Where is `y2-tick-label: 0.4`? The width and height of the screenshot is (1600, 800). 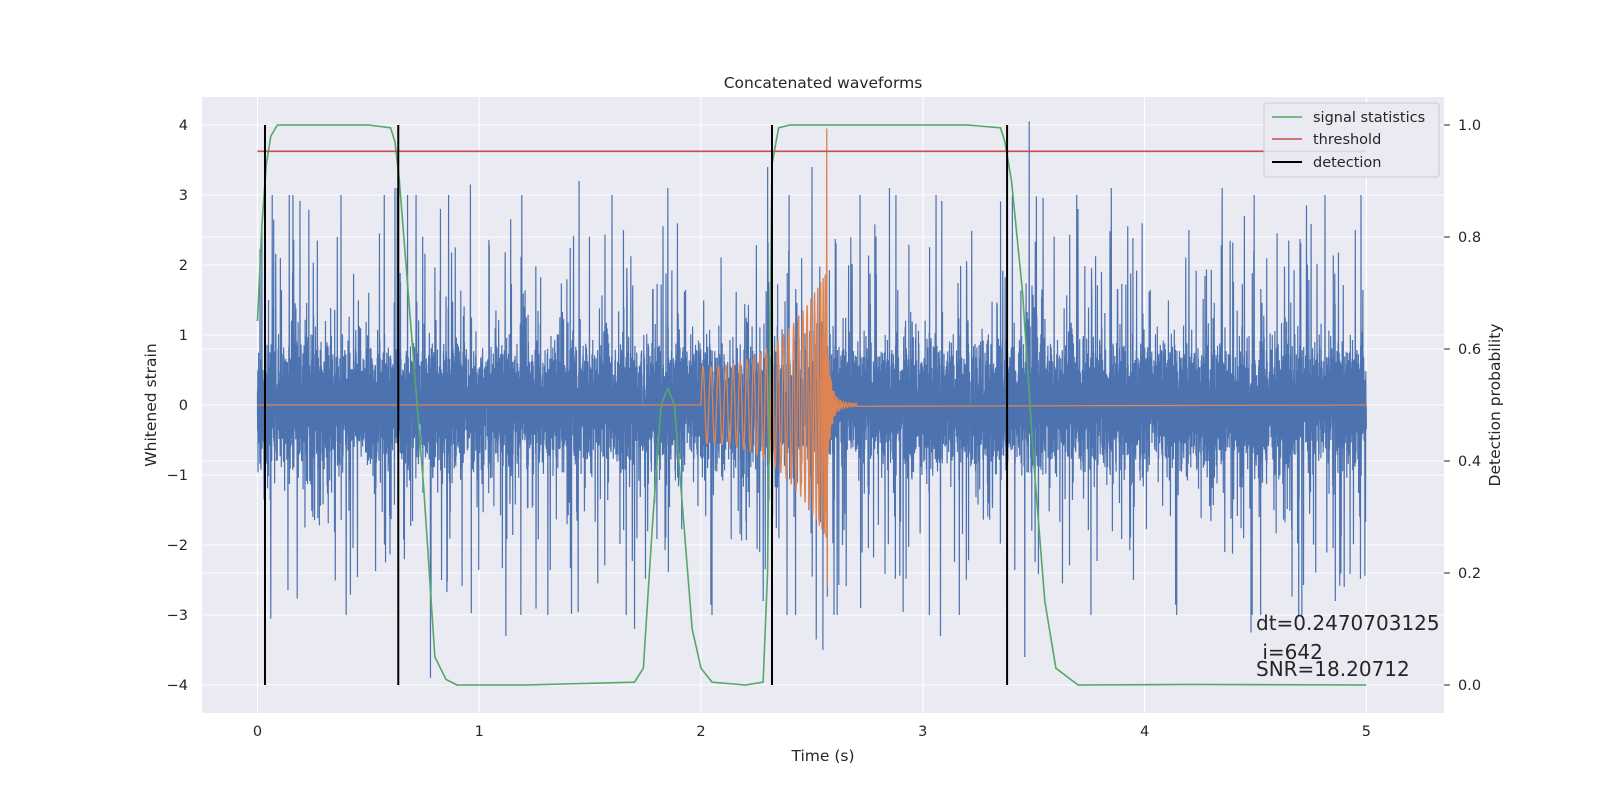 y2-tick-label: 0.4 is located at coordinates (1469, 462).